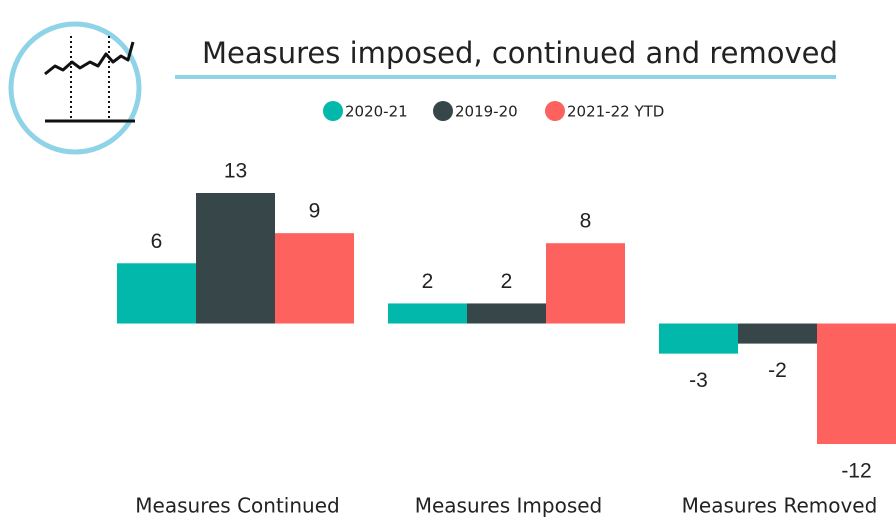  I want to click on value-label: -12, so click(856, 471).